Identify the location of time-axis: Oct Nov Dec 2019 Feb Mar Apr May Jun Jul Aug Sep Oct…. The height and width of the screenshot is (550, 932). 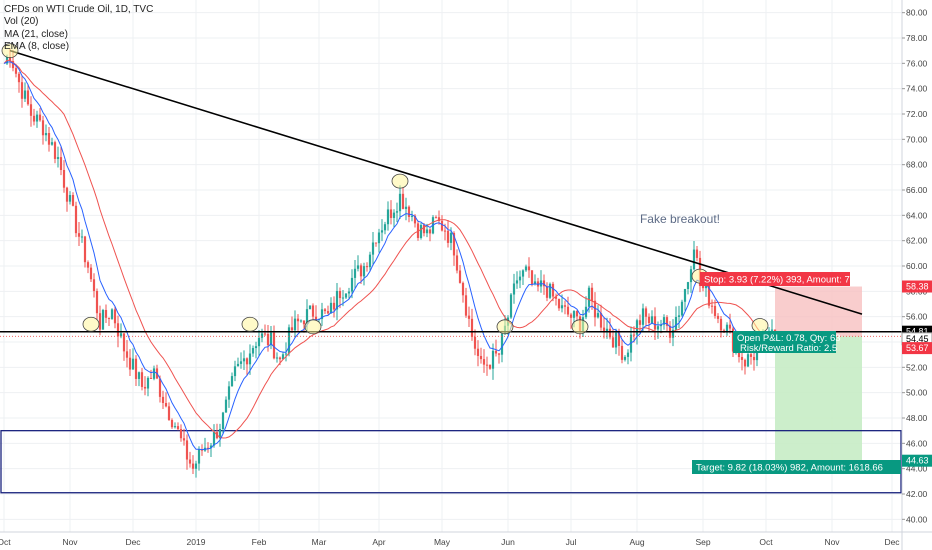
(466, 539).